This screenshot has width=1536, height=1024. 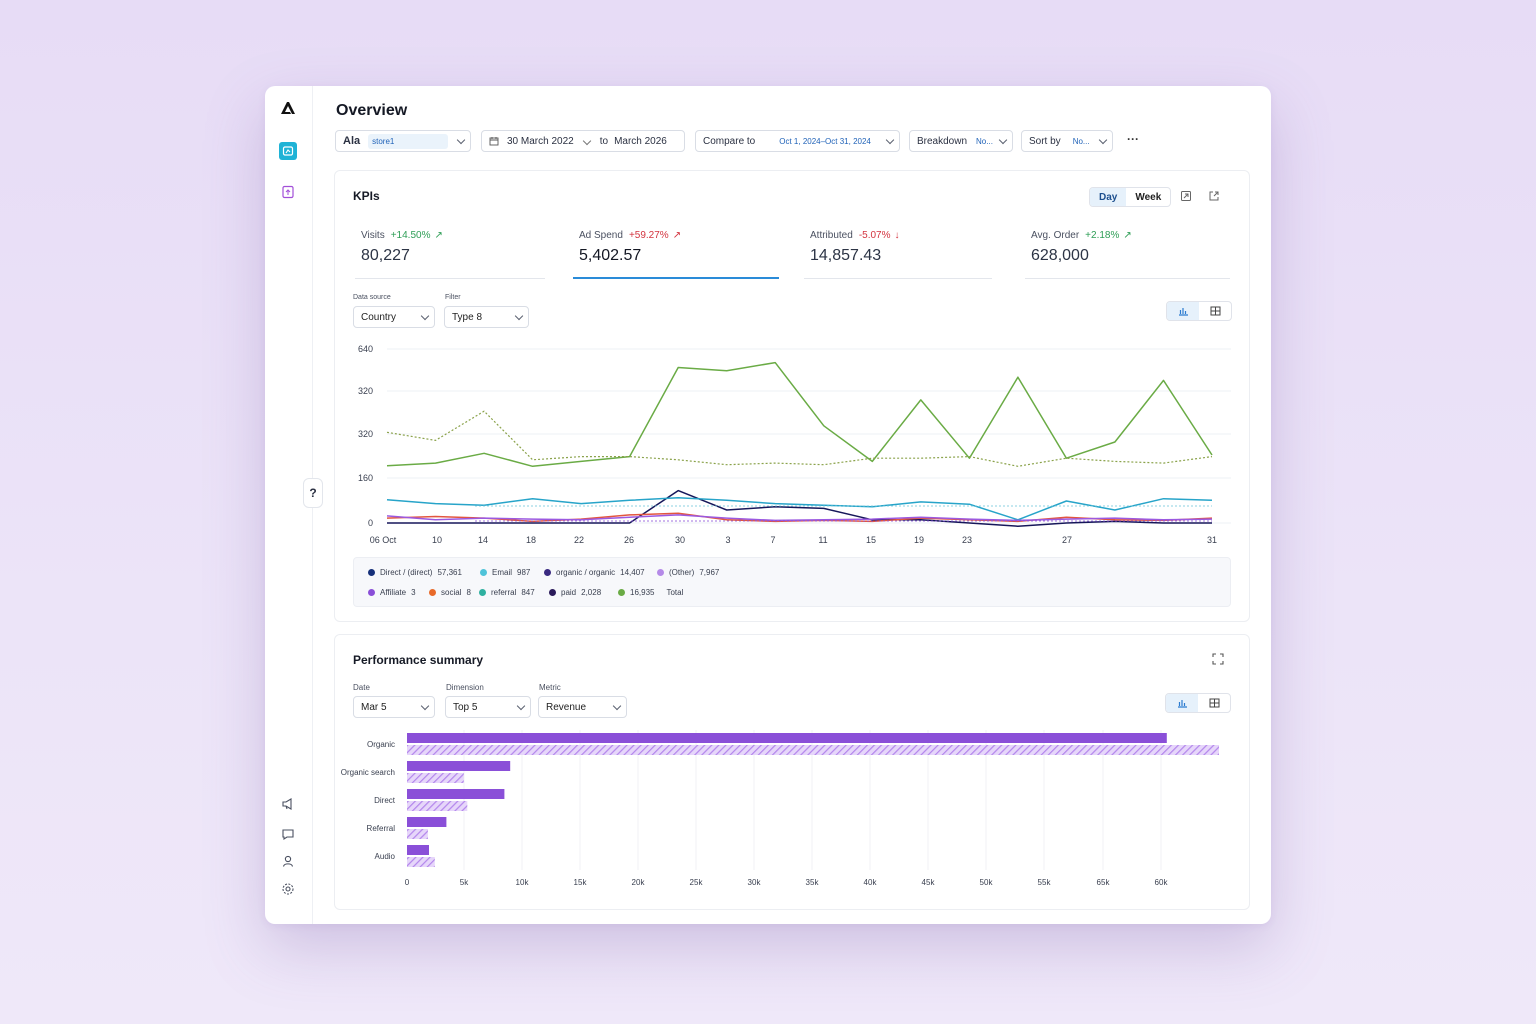 I want to click on open-external-icon, so click(x=1214, y=198).